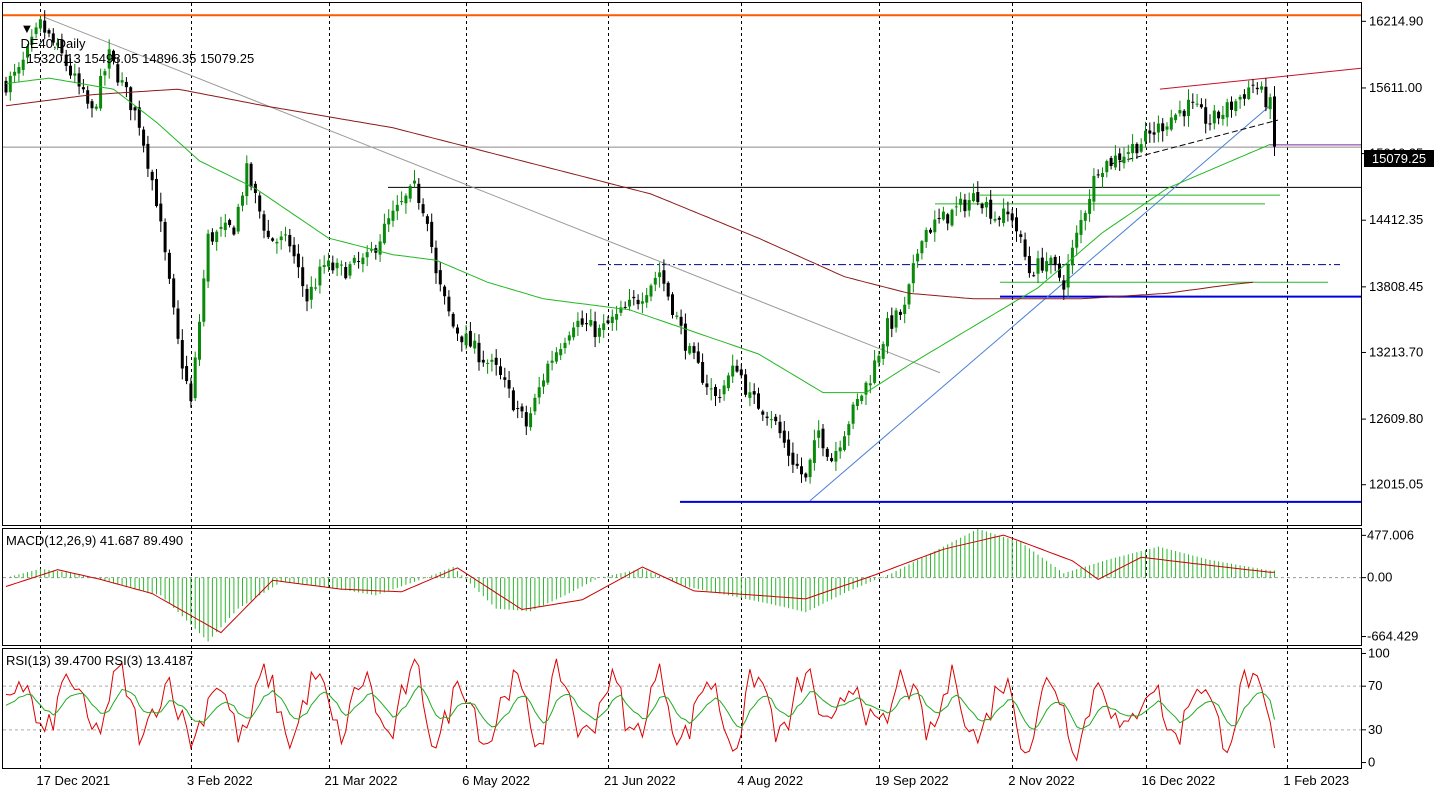 The height and width of the screenshot is (800, 1443). What do you see at coordinates (100, 660) in the screenshot?
I see `rsi-label: RSI(13) 39.4700 RSI(3) 13.4187` at bounding box center [100, 660].